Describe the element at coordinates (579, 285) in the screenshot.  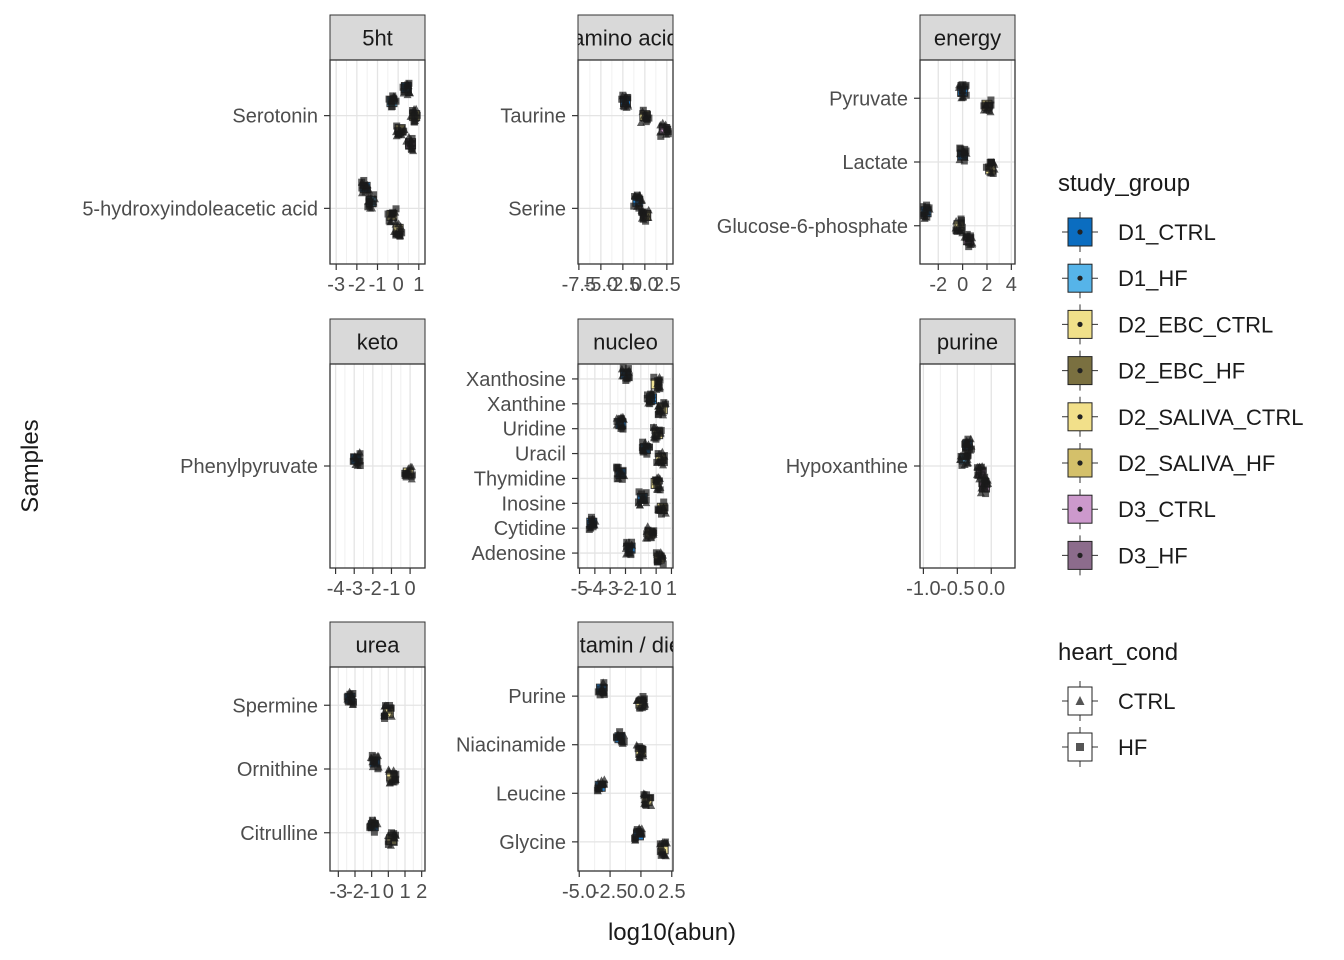
I see `x-tick-label: -7.5` at that location.